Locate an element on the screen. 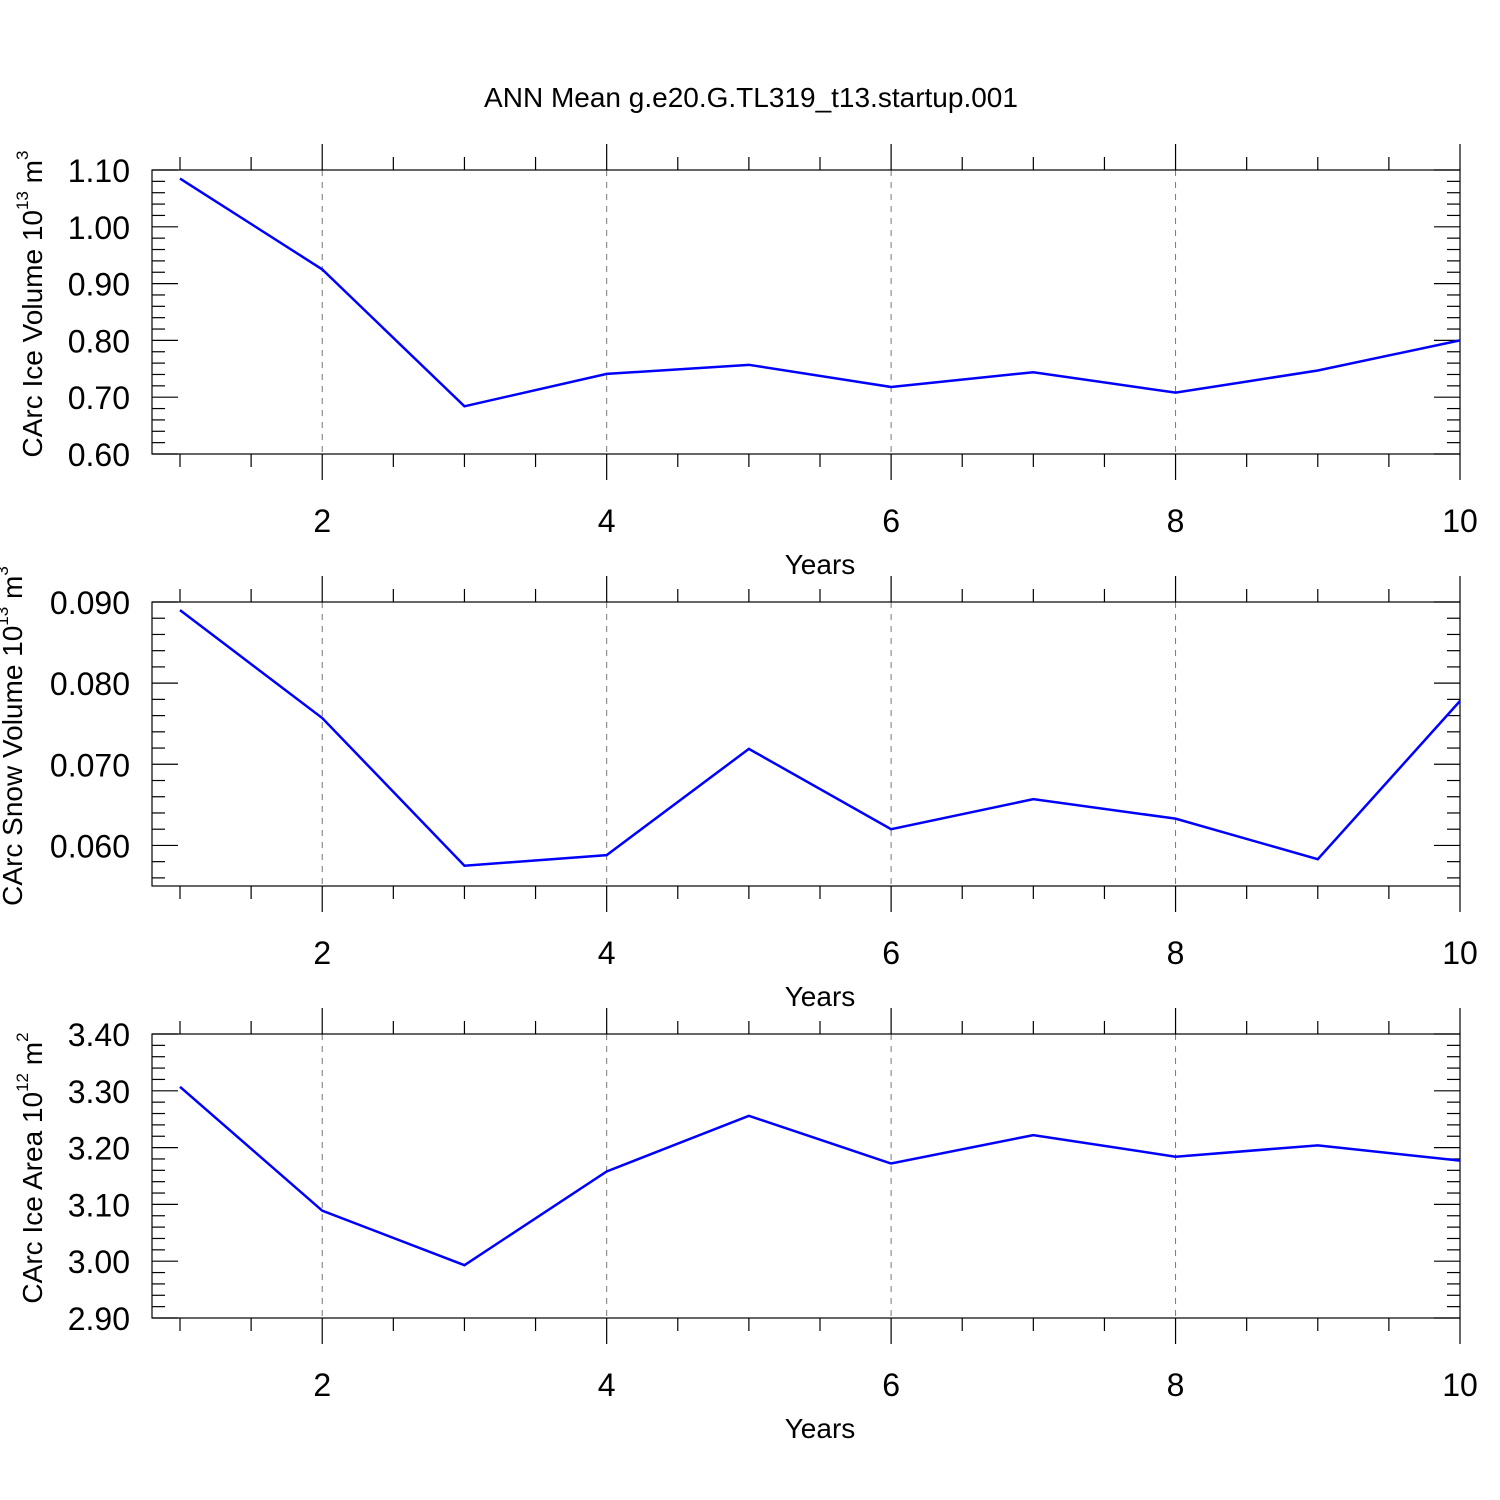 The image size is (1500, 1500). y-tick-label: 3.10 is located at coordinates (99, 1205).